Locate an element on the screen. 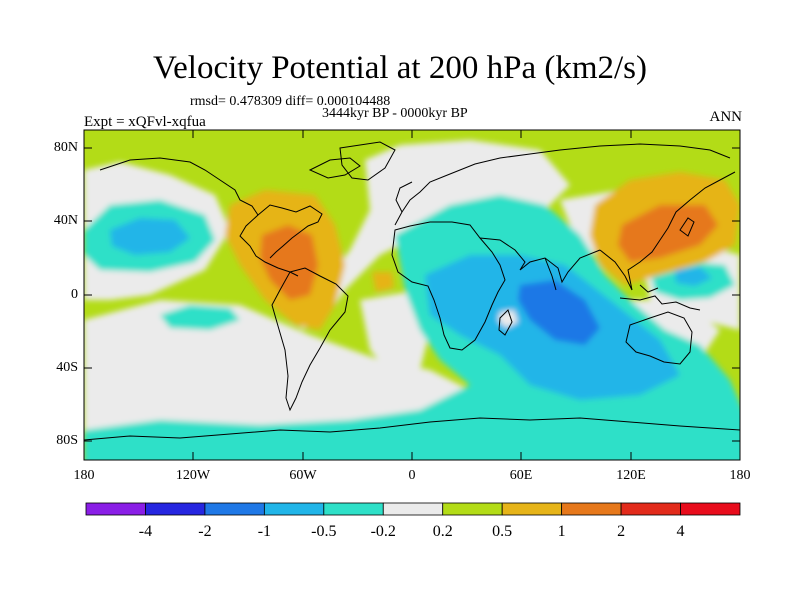  colorbar-label: 2 is located at coordinates (621, 531).